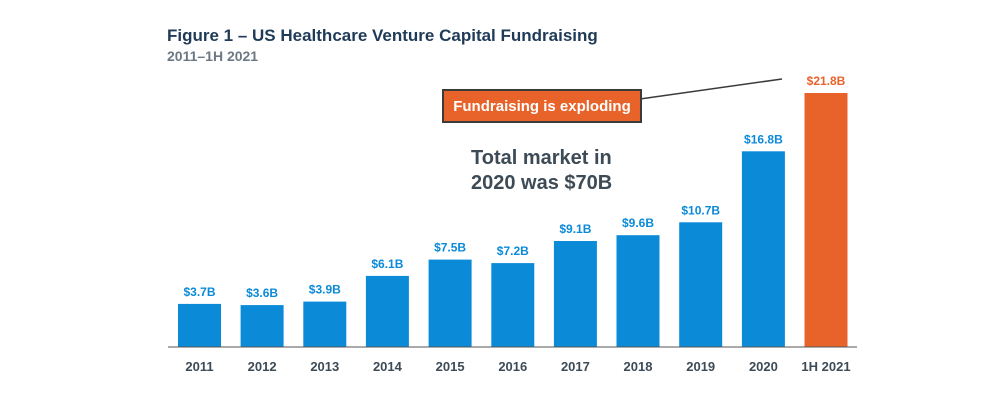 This screenshot has width=1000, height=400. I want to click on bar-2016, so click(513, 305).